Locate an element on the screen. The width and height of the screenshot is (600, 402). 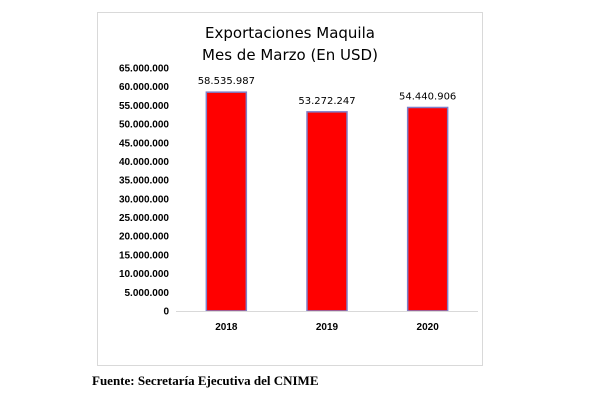
chart-title: Exportaciones Maquila is located at coordinates (290, 33).